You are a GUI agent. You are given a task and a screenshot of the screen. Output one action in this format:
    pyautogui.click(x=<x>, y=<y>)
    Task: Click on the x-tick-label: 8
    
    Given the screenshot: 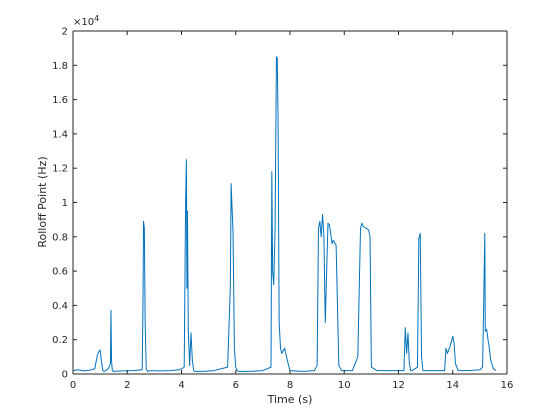 What is the action you would take?
    pyautogui.click(x=290, y=385)
    